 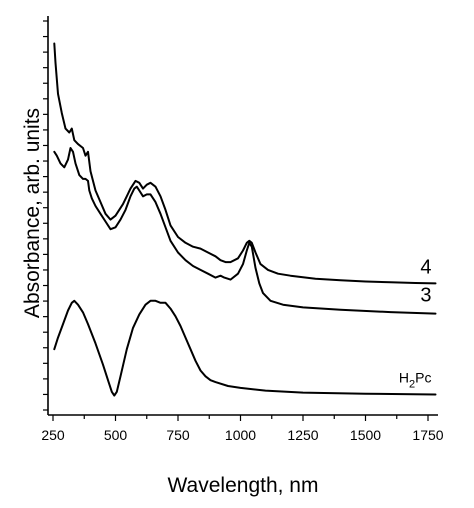 What do you see at coordinates (404, 377) in the screenshot?
I see `series-label-h2pc-main: H` at bounding box center [404, 377].